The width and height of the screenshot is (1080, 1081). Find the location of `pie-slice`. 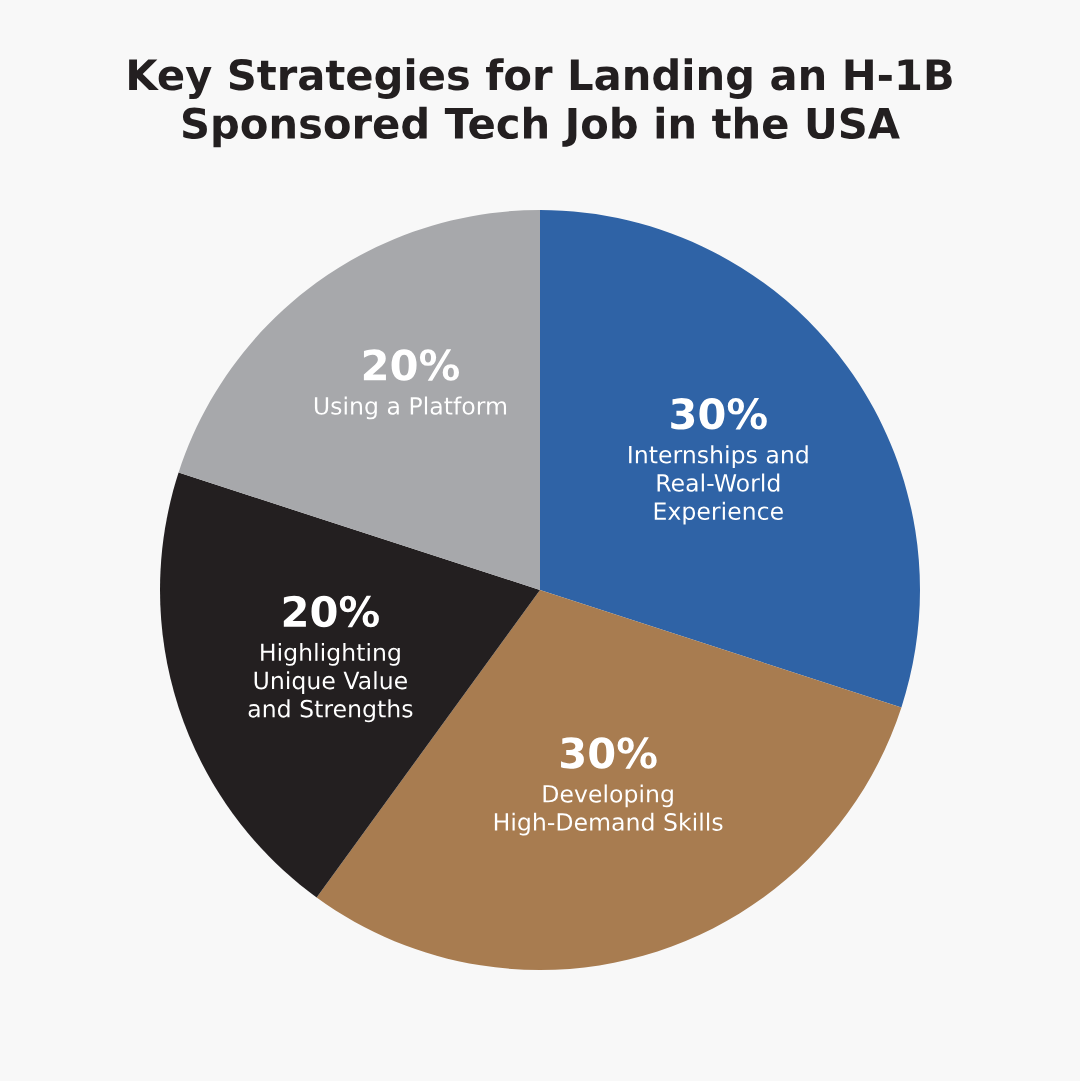

pie-slice is located at coordinates (359, 400).